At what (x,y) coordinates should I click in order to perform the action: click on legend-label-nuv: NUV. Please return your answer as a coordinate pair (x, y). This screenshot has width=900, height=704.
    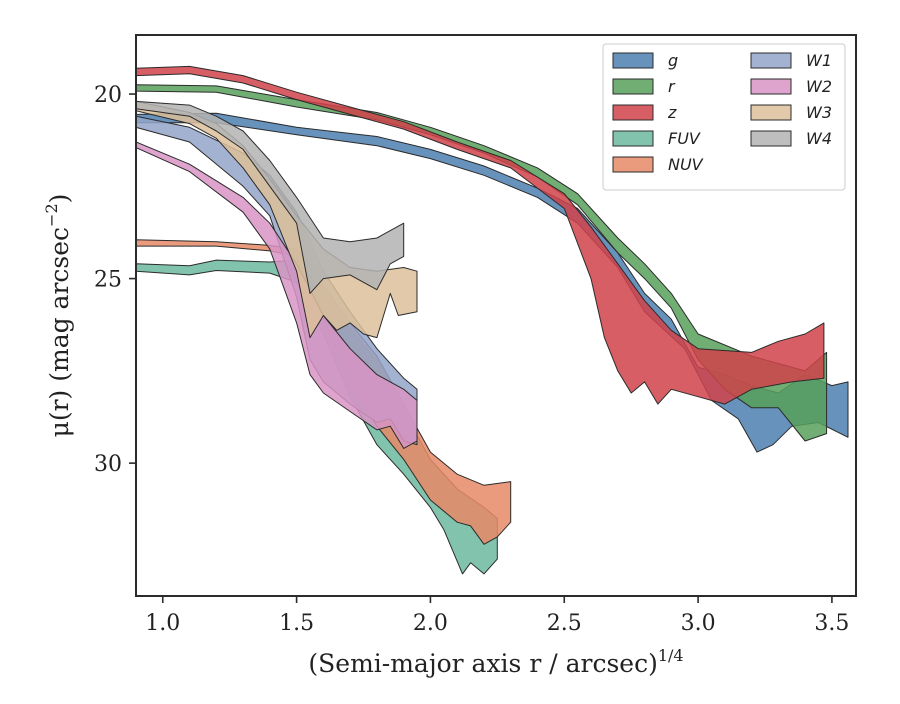
    Looking at the image, I should click on (686, 164).